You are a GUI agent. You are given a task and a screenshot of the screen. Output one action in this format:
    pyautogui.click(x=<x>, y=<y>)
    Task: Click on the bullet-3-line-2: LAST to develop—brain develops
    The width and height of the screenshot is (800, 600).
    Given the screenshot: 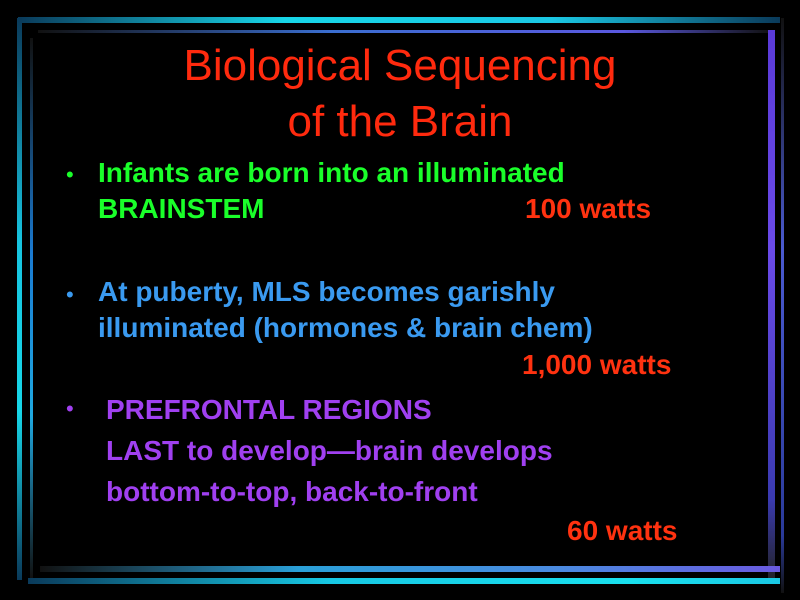 What is the action you would take?
    pyautogui.click(x=329, y=450)
    